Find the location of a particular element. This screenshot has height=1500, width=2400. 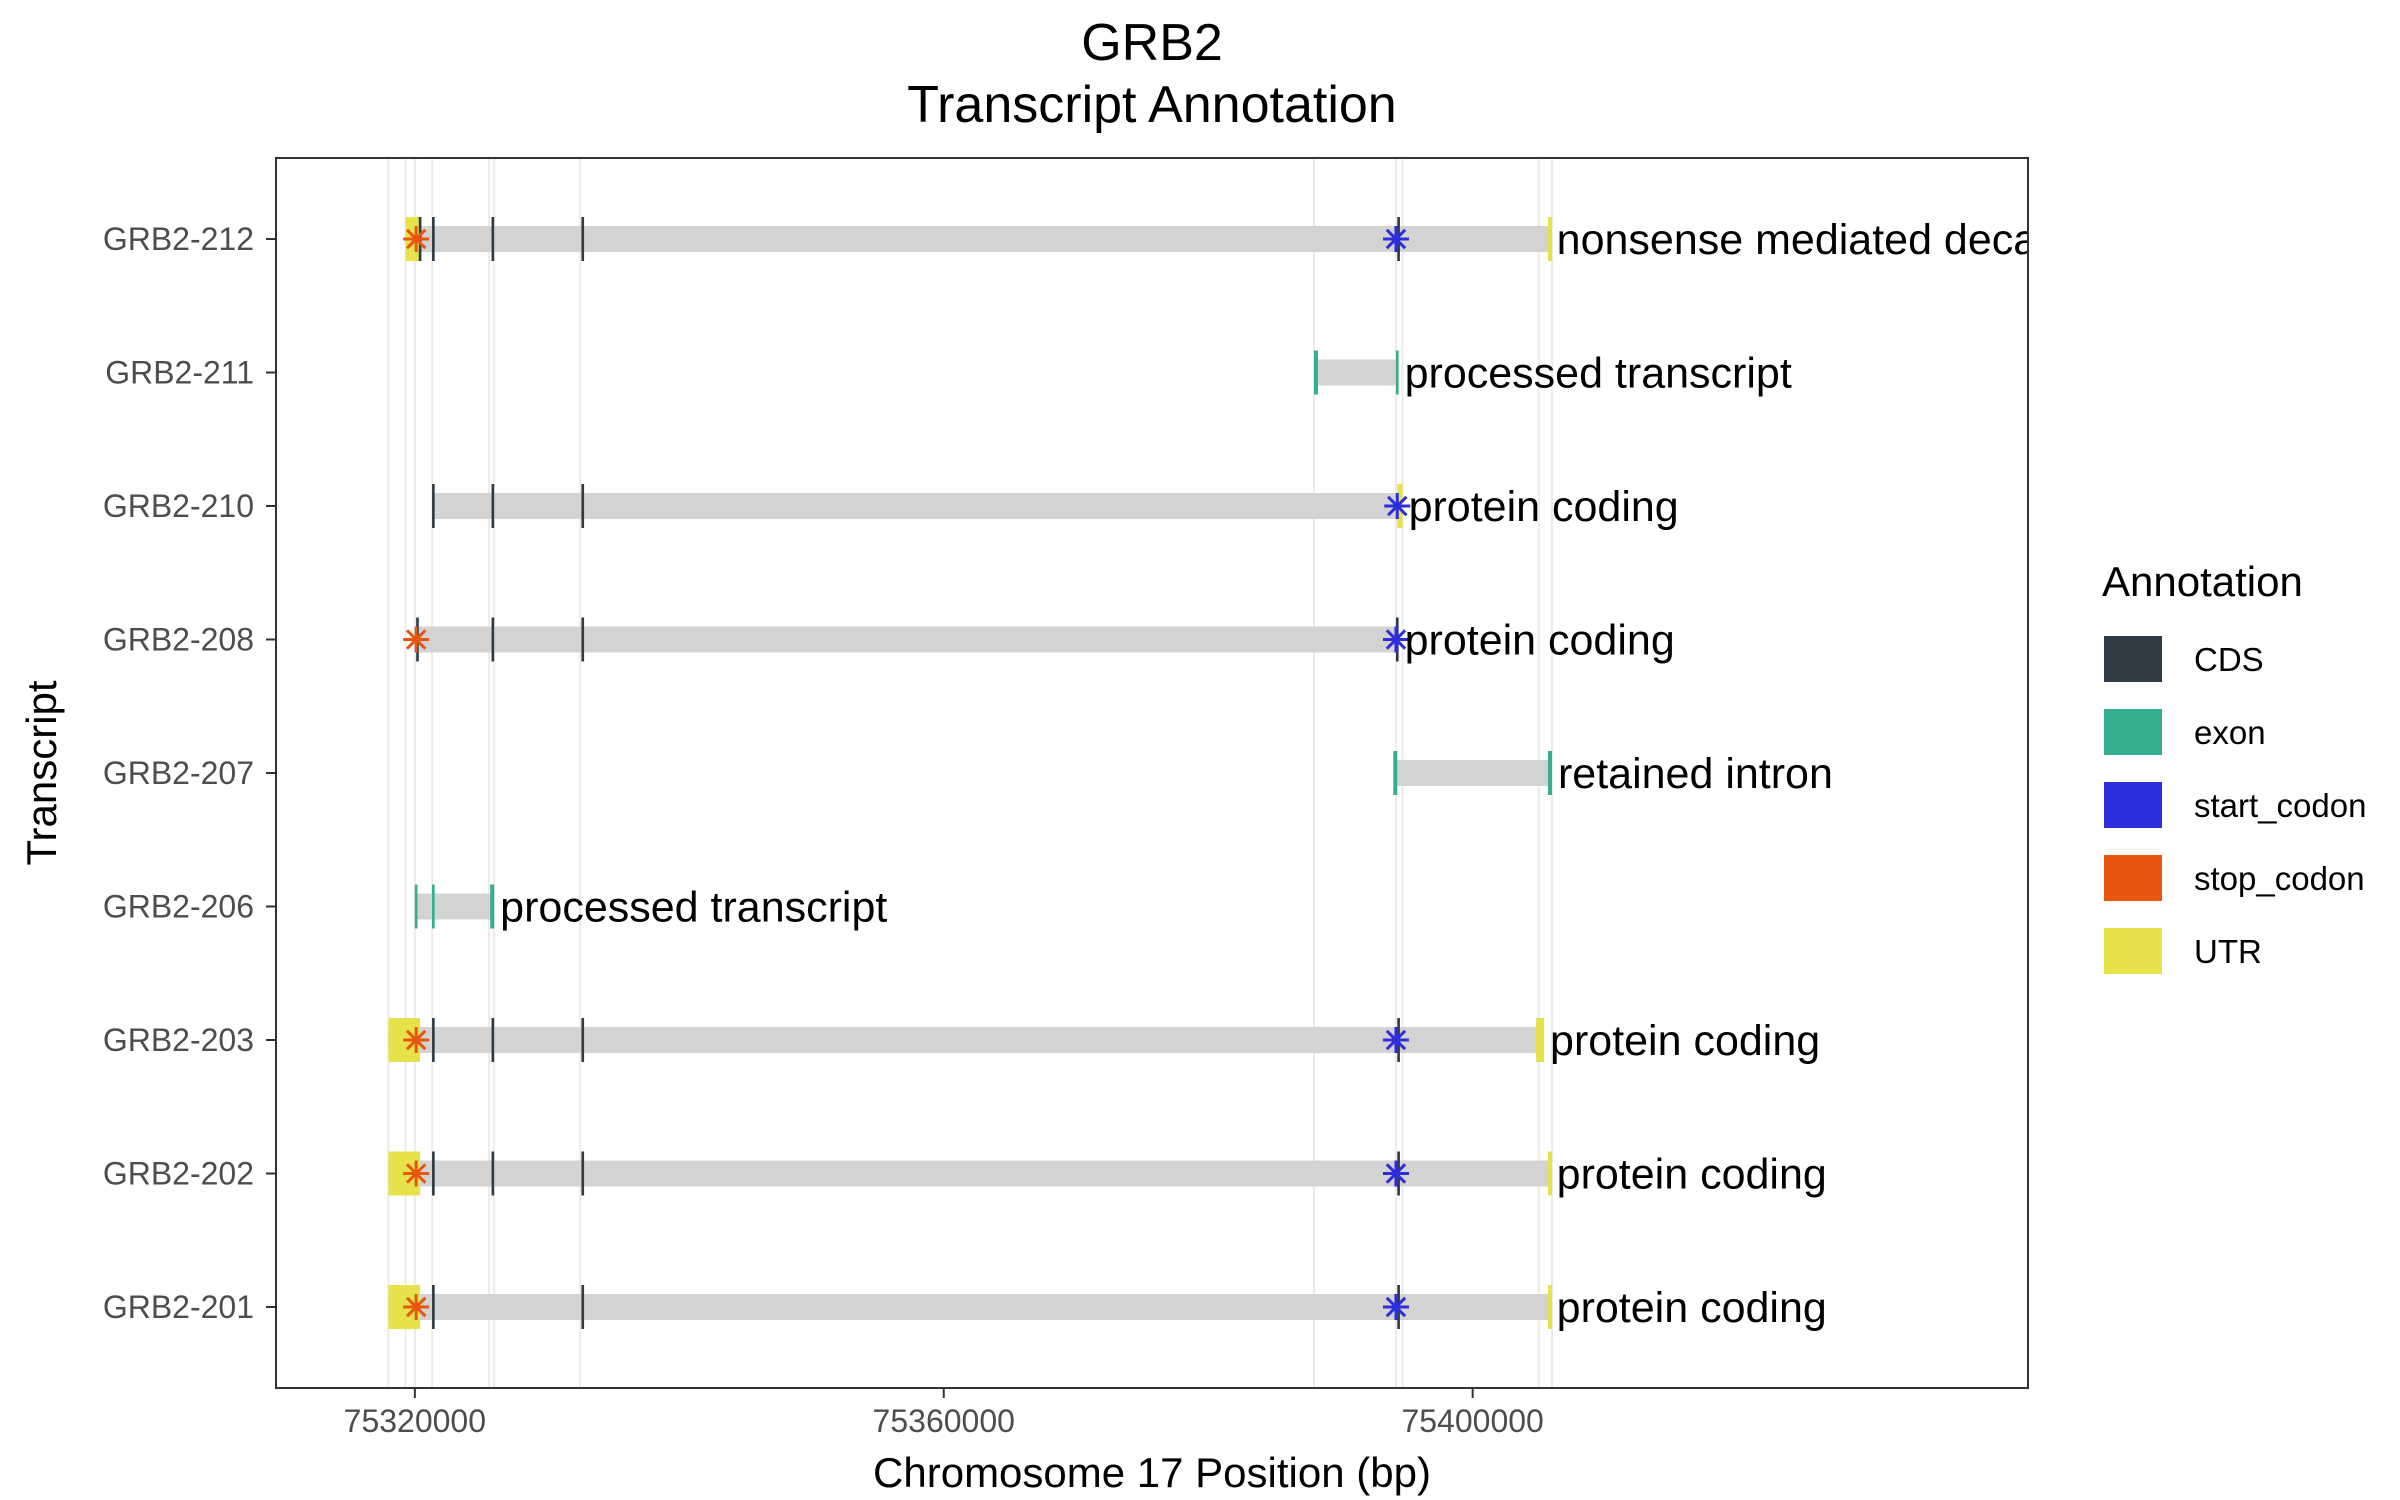

y-tick-label: GRB2-203 is located at coordinates (178, 1040).